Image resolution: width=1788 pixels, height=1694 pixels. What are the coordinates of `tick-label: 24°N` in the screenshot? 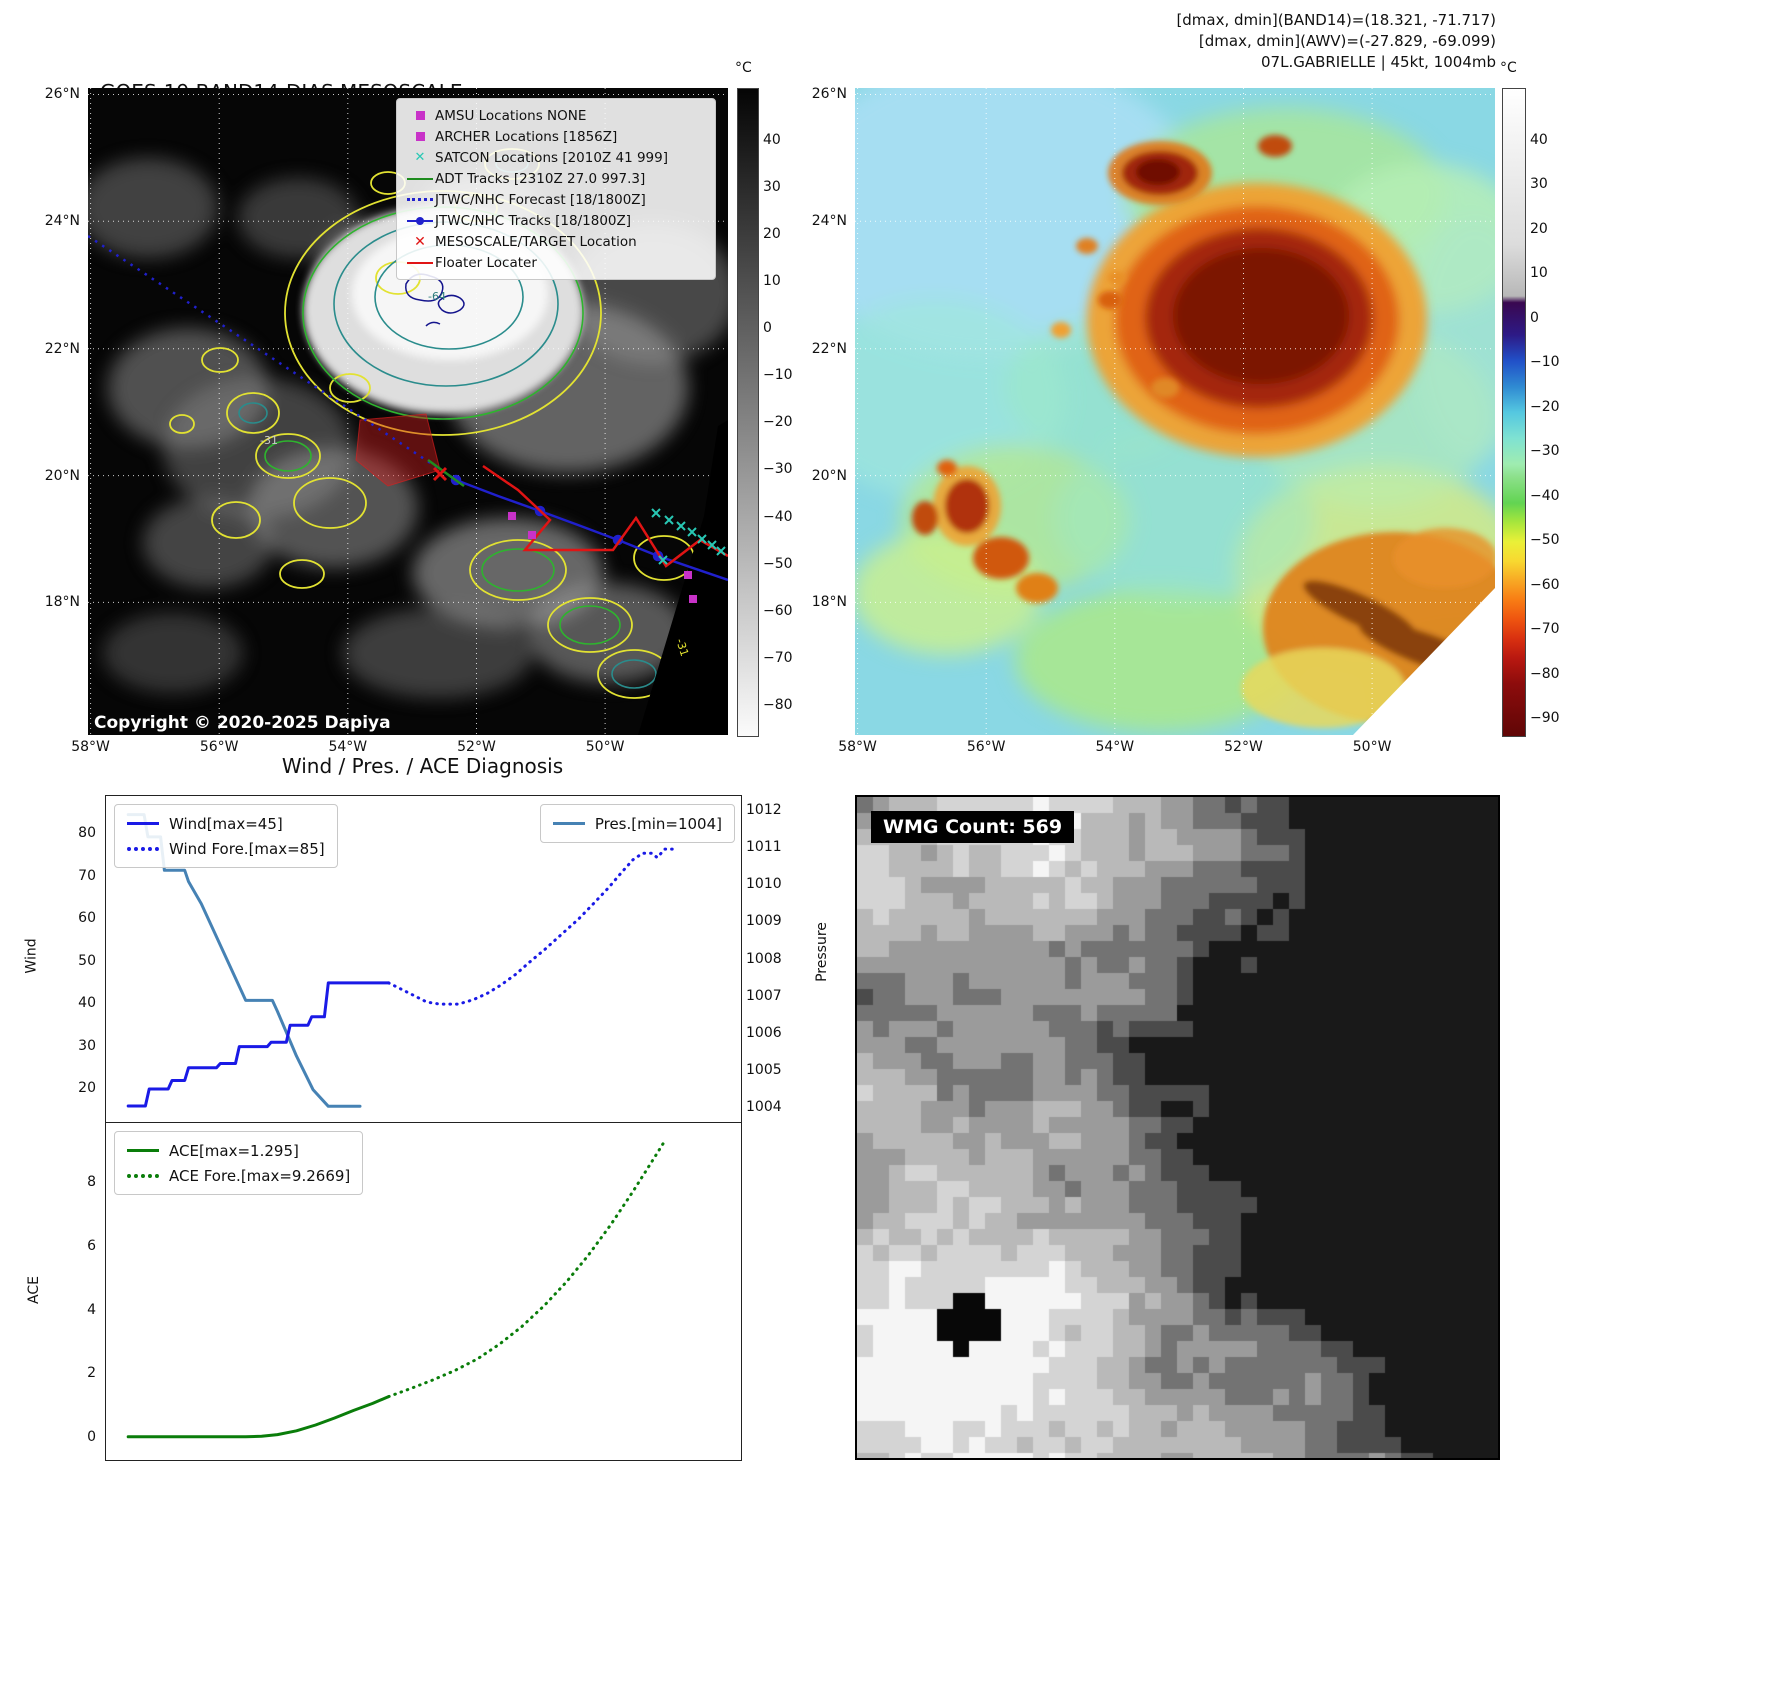 It's located at (829, 221).